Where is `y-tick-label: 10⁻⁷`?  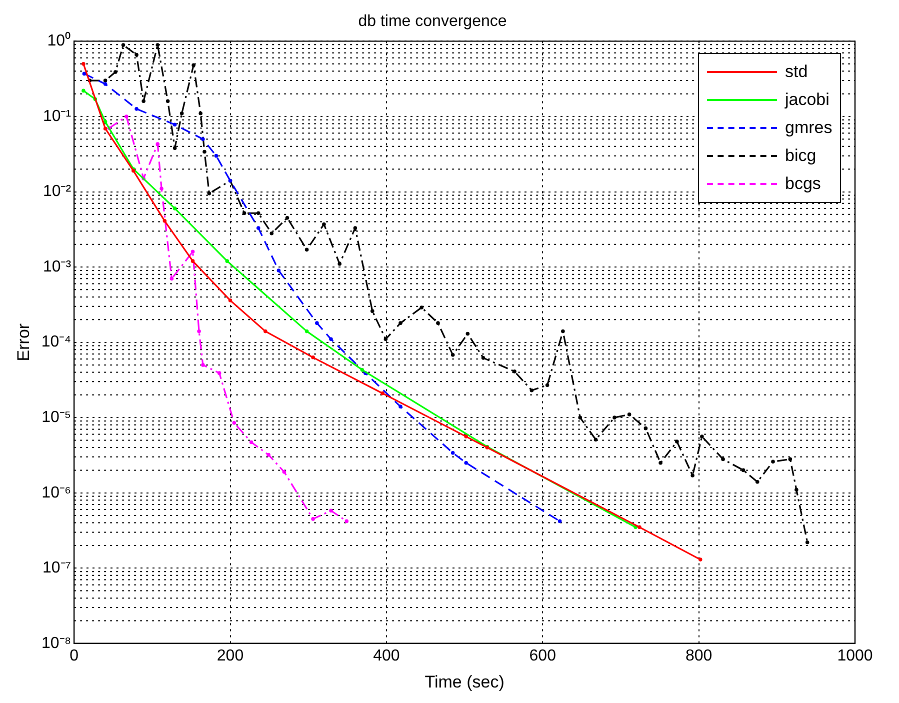
y-tick-label: 10⁻⁷ is located at coordinates (57, 568).